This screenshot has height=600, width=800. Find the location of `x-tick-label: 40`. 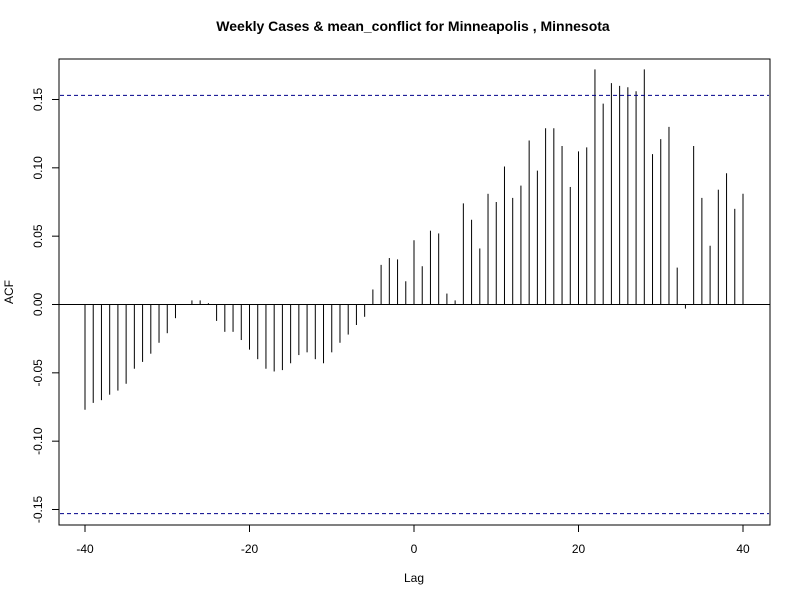

x-tick-label: 40 is located at coordinates (743, 549).